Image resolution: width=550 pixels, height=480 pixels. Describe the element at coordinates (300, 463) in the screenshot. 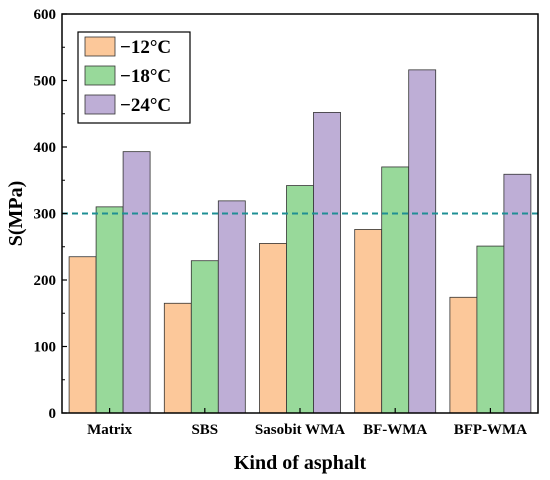

I see `x-axis-title: Kind of asphalt` at that location.